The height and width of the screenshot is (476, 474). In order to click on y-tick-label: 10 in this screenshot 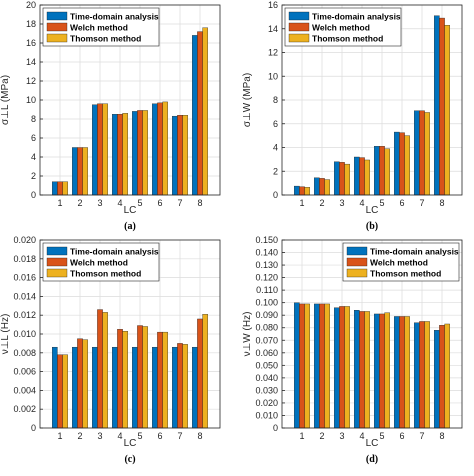, I will do `click(31, 100)`.